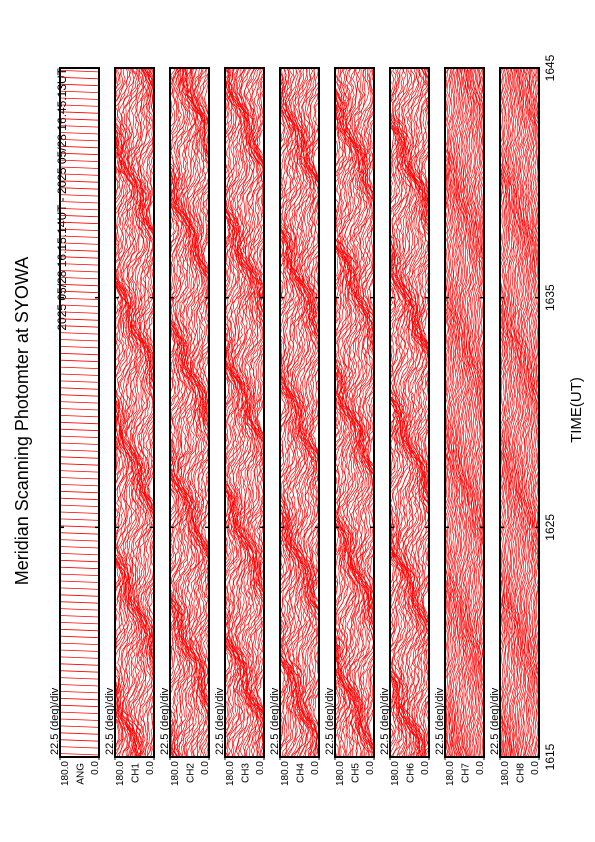 The width and height of the screenshot is (595, 842). I want to click on channel-label: CH8, so click(521, 773).